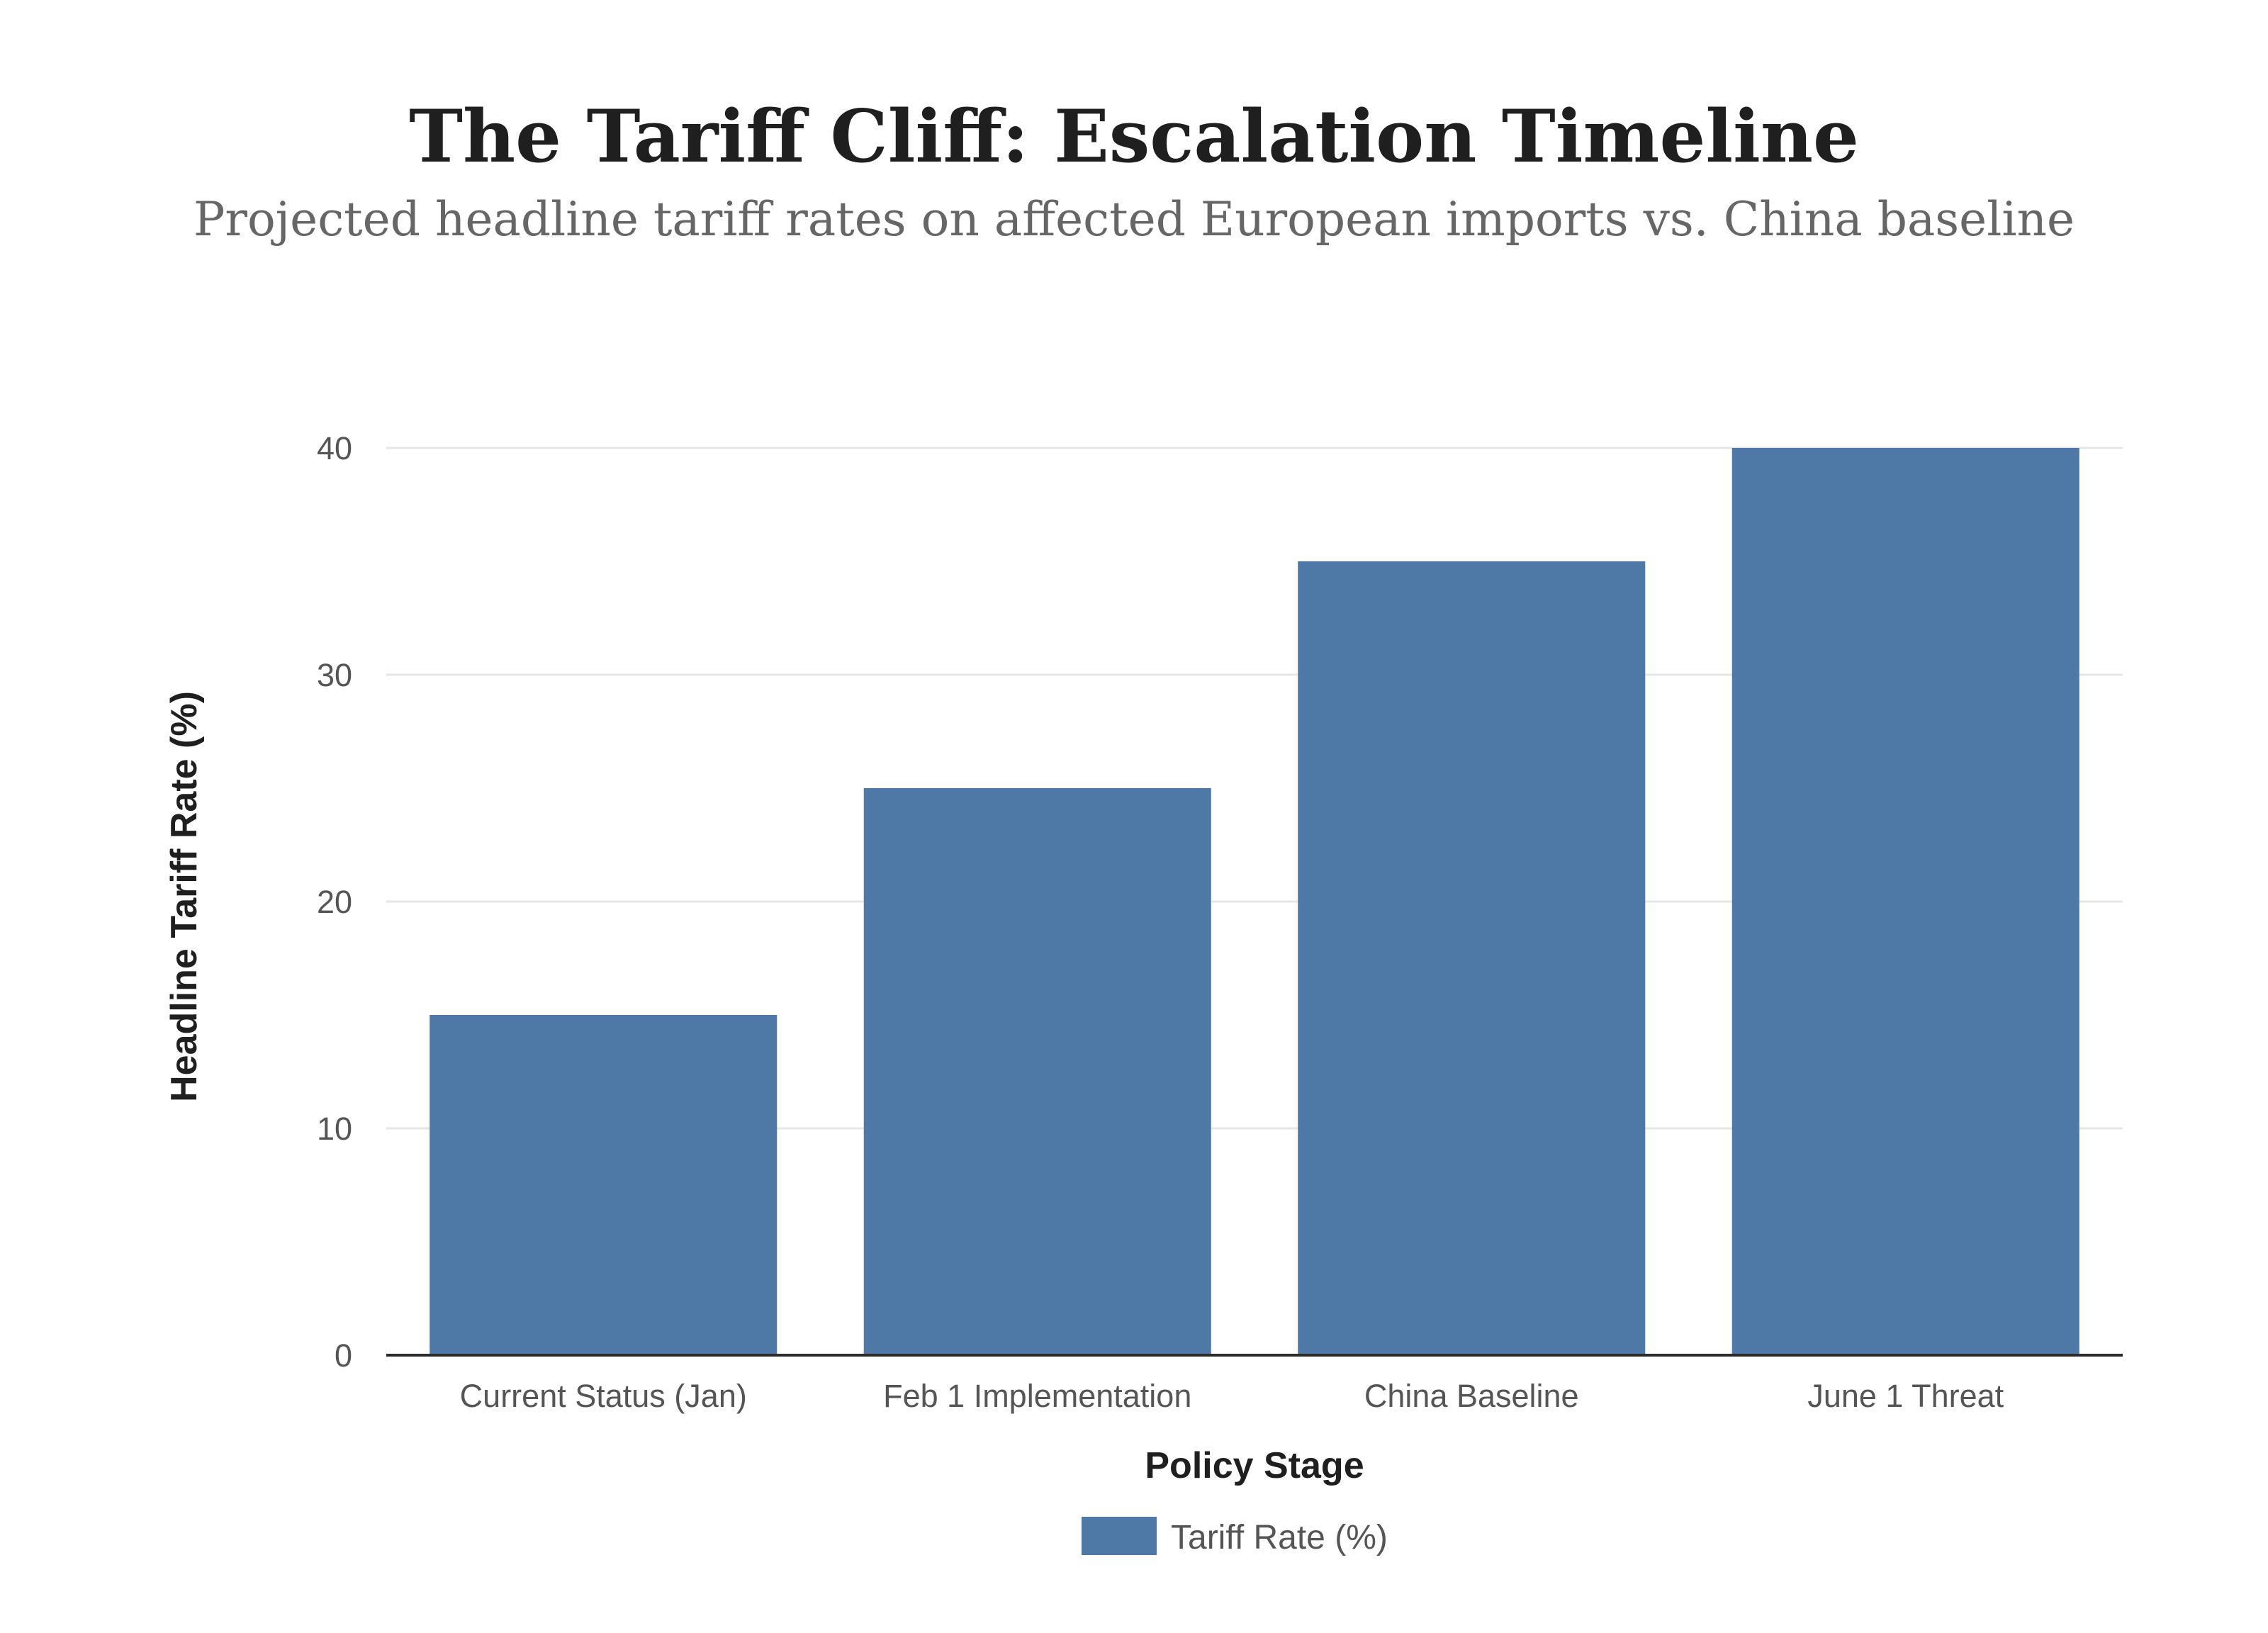  What do you see at coordinates (1279, 1537) in the screenshot?
I see `legend-label: Tariff Rate (%)` at bounding box center [1279, 1537].